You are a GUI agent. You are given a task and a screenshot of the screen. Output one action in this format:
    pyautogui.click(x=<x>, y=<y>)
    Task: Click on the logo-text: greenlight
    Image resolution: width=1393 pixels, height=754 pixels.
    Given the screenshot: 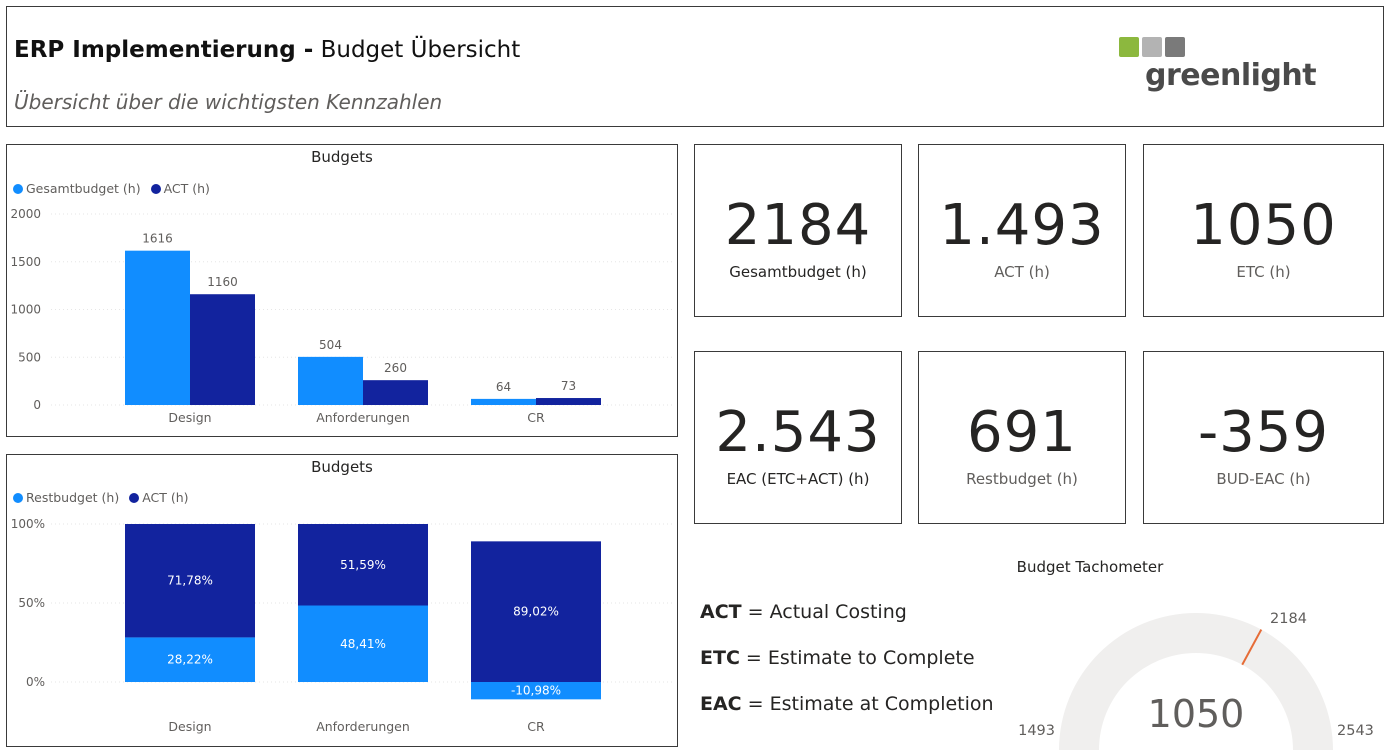 What is the action you would take?
    pyautogui.click(x=1231, y=75)
    